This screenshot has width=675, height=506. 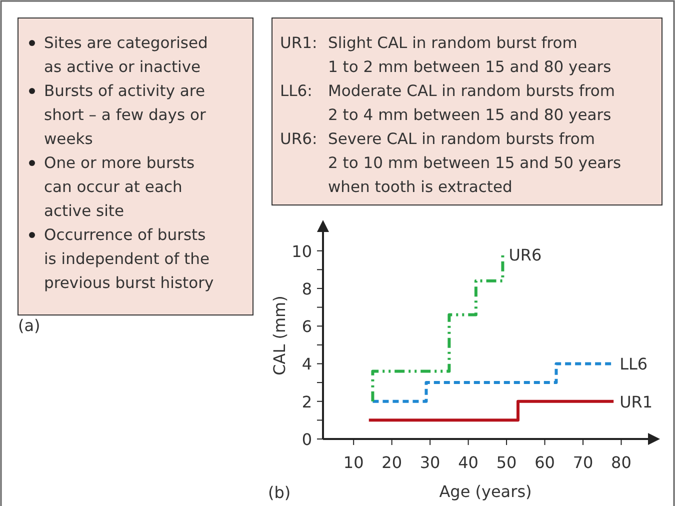 What do you see at coordinates (279, 492) in the screenshot?
I see `text: (b)` at bounding box center [279, 492].